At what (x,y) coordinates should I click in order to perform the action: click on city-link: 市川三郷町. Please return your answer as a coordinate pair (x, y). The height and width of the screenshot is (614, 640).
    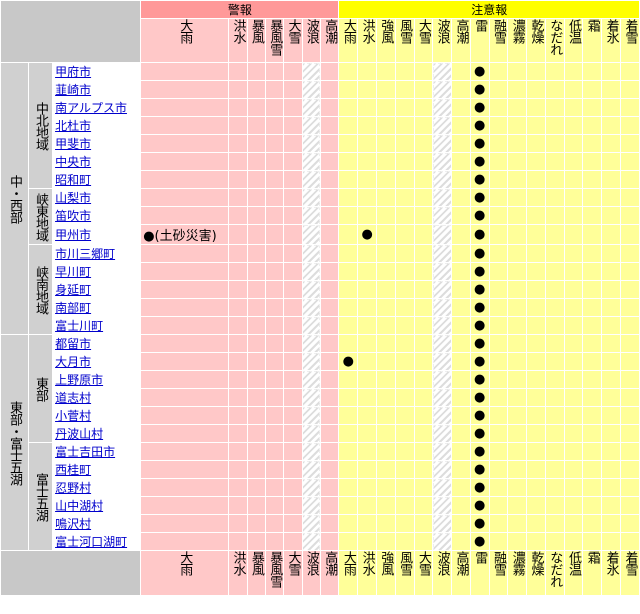
    Looking at the image, I should click on (85, 254).